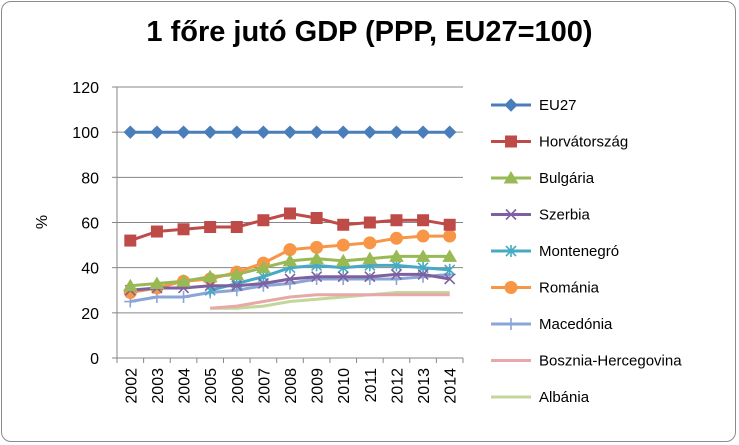 The width and height of the screenshot is (739, 445). Describe the element at coordinates (564, 397) in the screenshot. I see `legend-label-albania: Albánia` at that location.